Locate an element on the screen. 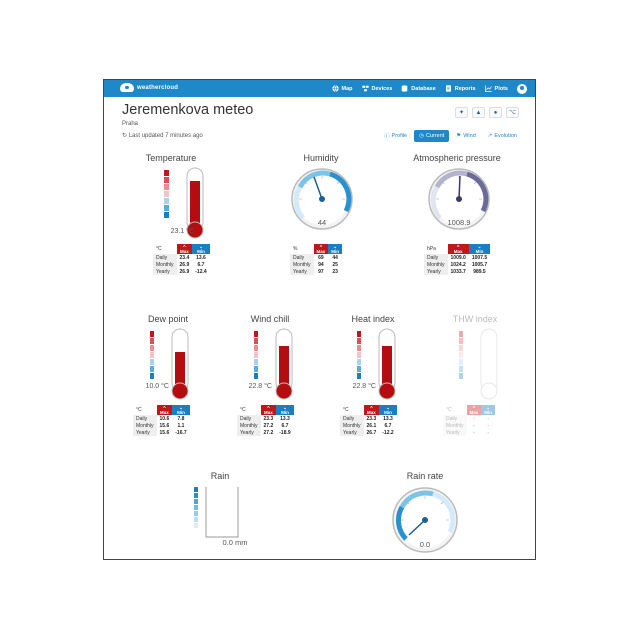 Image resolution: width=640 pixels, height=640 pixels. chart-share-button: ▲ is located at coordinates (478, 112).